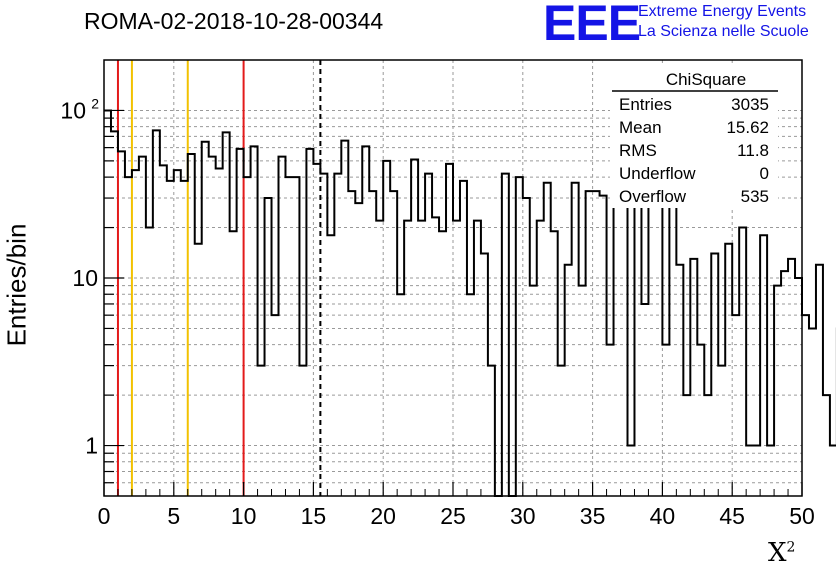 This screenshot has width=836, height=572. What do you see at coordinates (706, 79) in the screenshot?
I see `stats-name: ChiSquare` at bounding box center [706, 79].